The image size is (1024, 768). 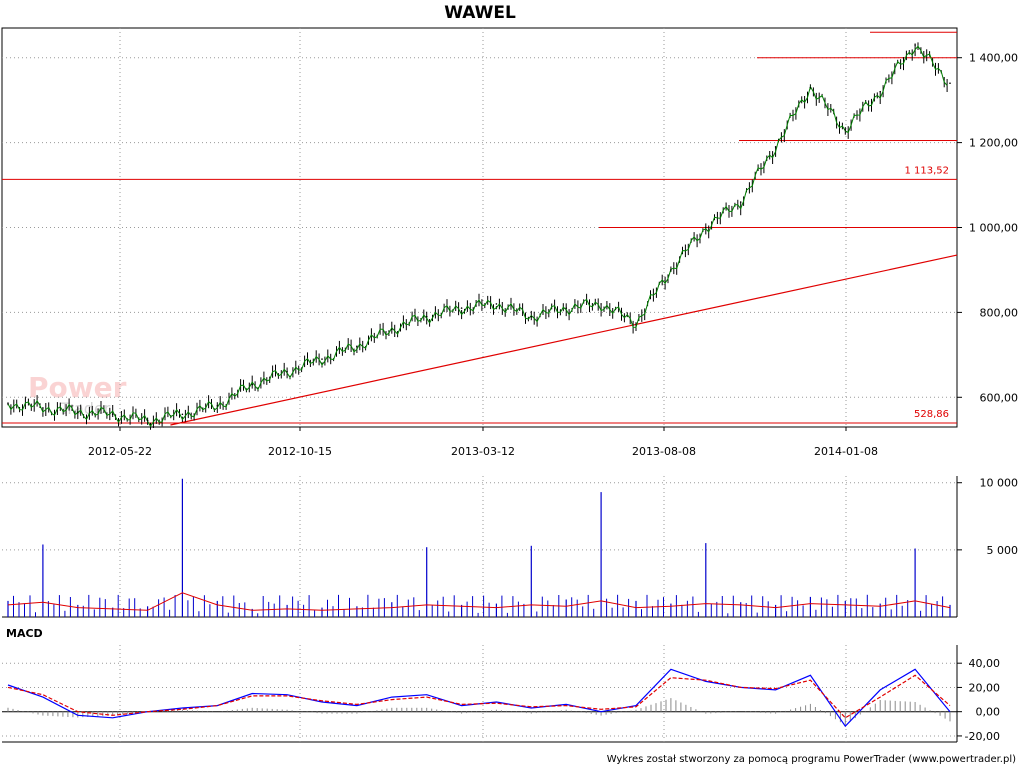 I want to click on macd-panel: MACD -20,00 0,00 20,00 40,00, so click(x=501, y=685).